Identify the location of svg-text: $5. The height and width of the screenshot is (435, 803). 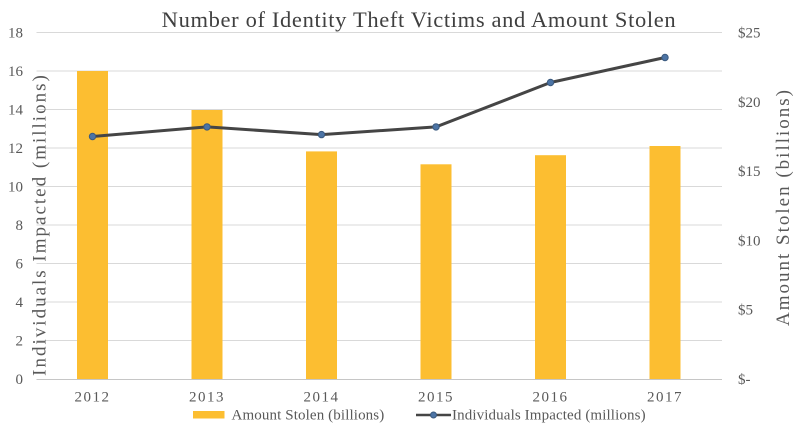
(745, 311).